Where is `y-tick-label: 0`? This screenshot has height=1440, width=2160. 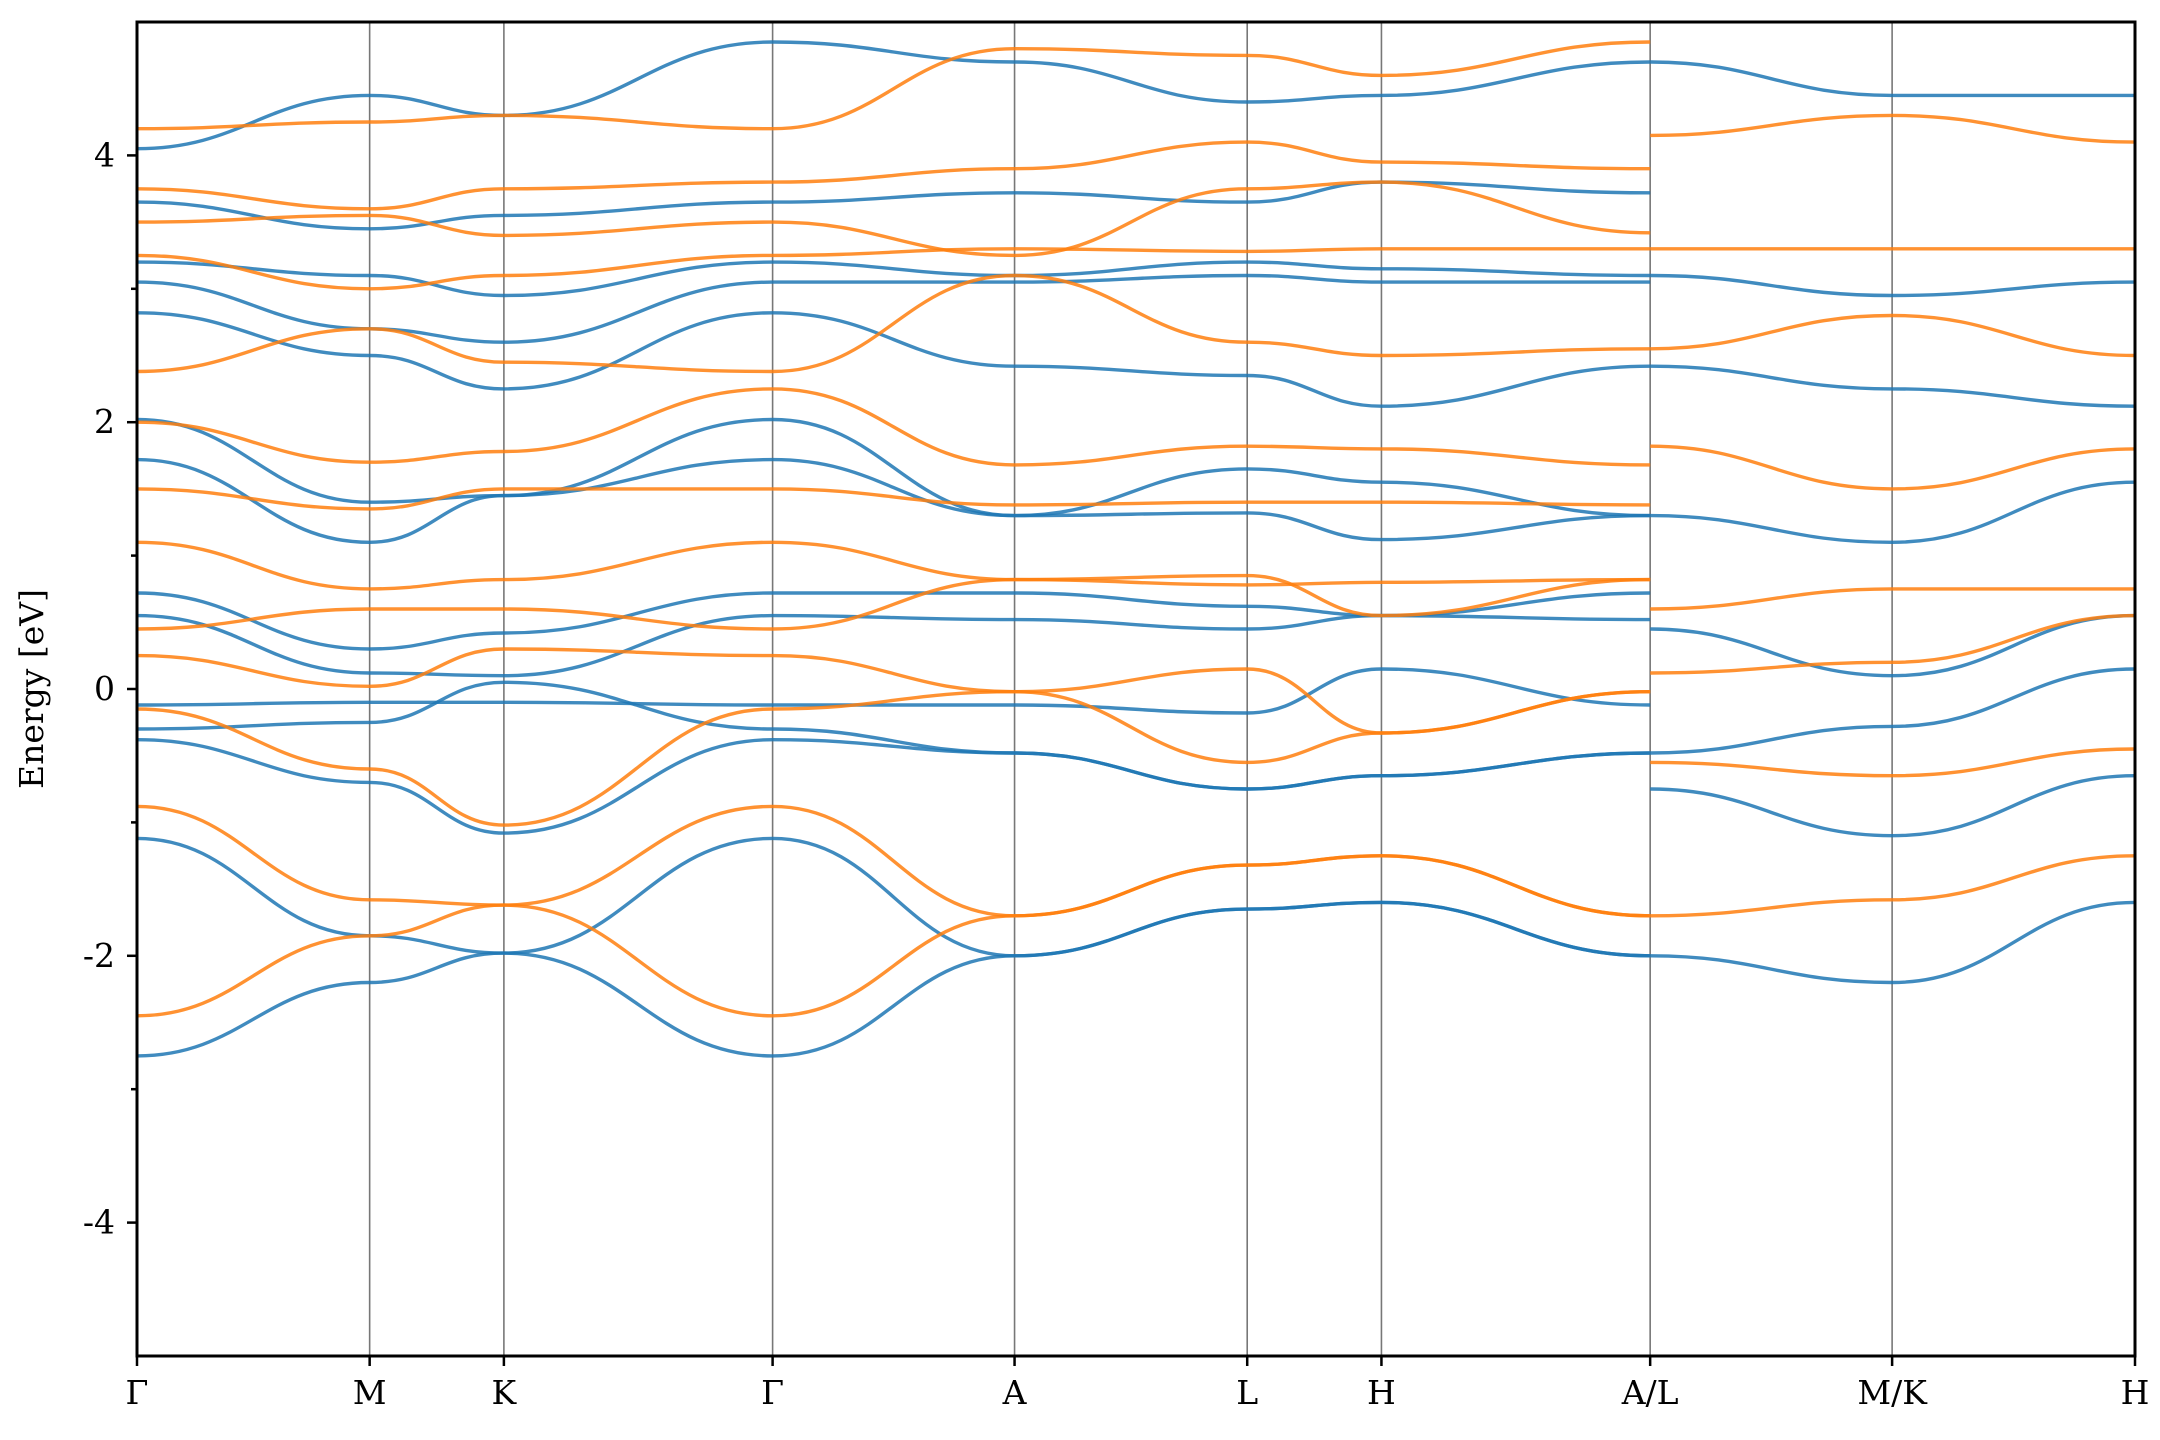 y-tick-label: 0 is located at coordinates (104, 688).